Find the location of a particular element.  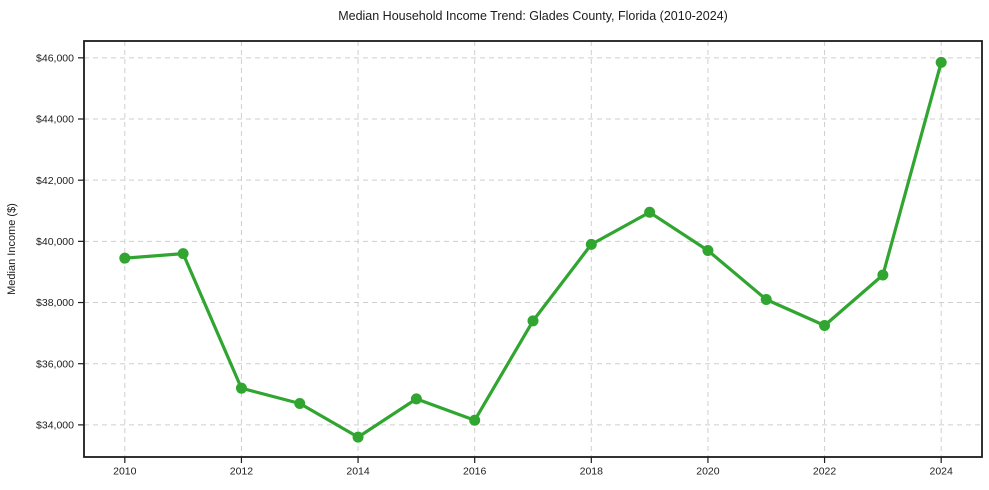

y-tick-label: $34,000 is located at coordinates (55, 426).